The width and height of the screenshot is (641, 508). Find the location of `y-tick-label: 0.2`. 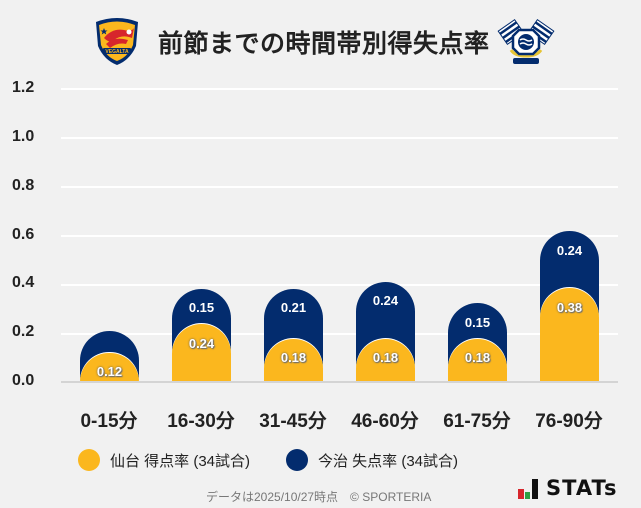

y-tick-label: 0.2 is located at coordinates (23, 331).